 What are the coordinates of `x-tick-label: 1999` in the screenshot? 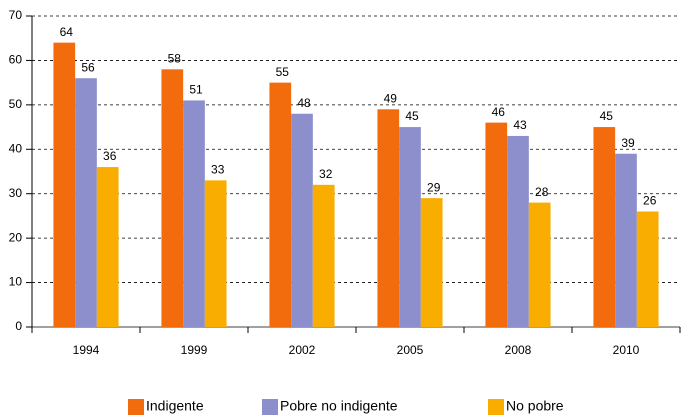 It's located at (194, 350).